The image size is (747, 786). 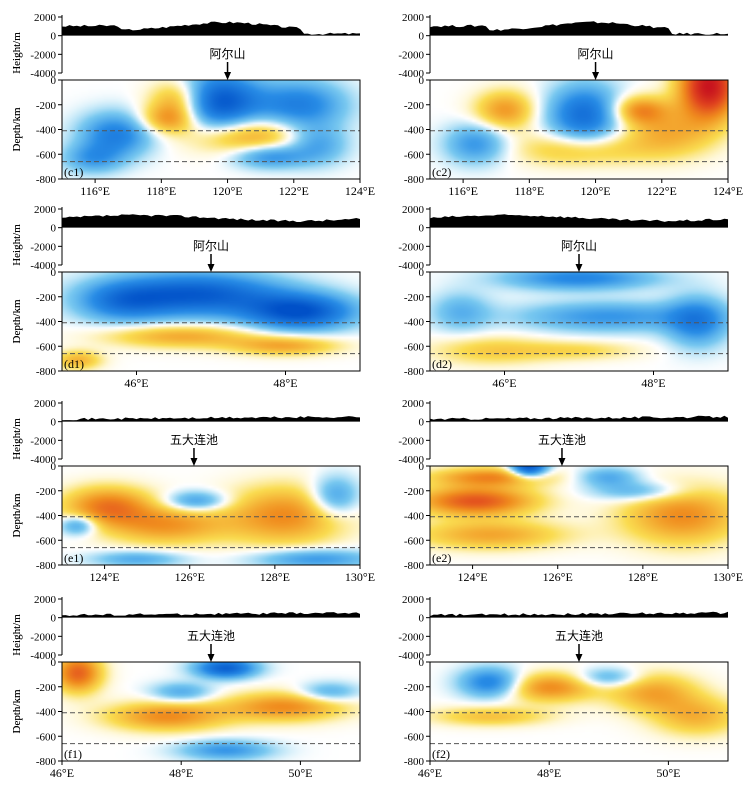 What do you see at coordinates (441, 754) in the screenshot?
I see `panel-label: (f2)` at bounding box center [441, 754].